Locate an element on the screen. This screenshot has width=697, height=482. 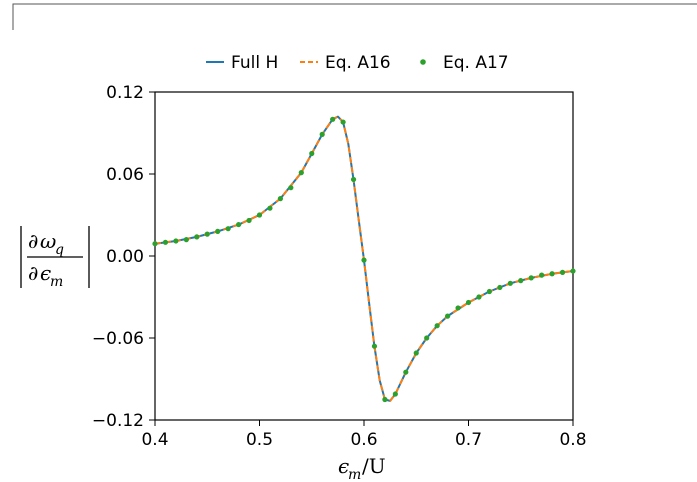
legend: Full H Eq. A16 Eq. A17 is located at coordinates (357, 63).